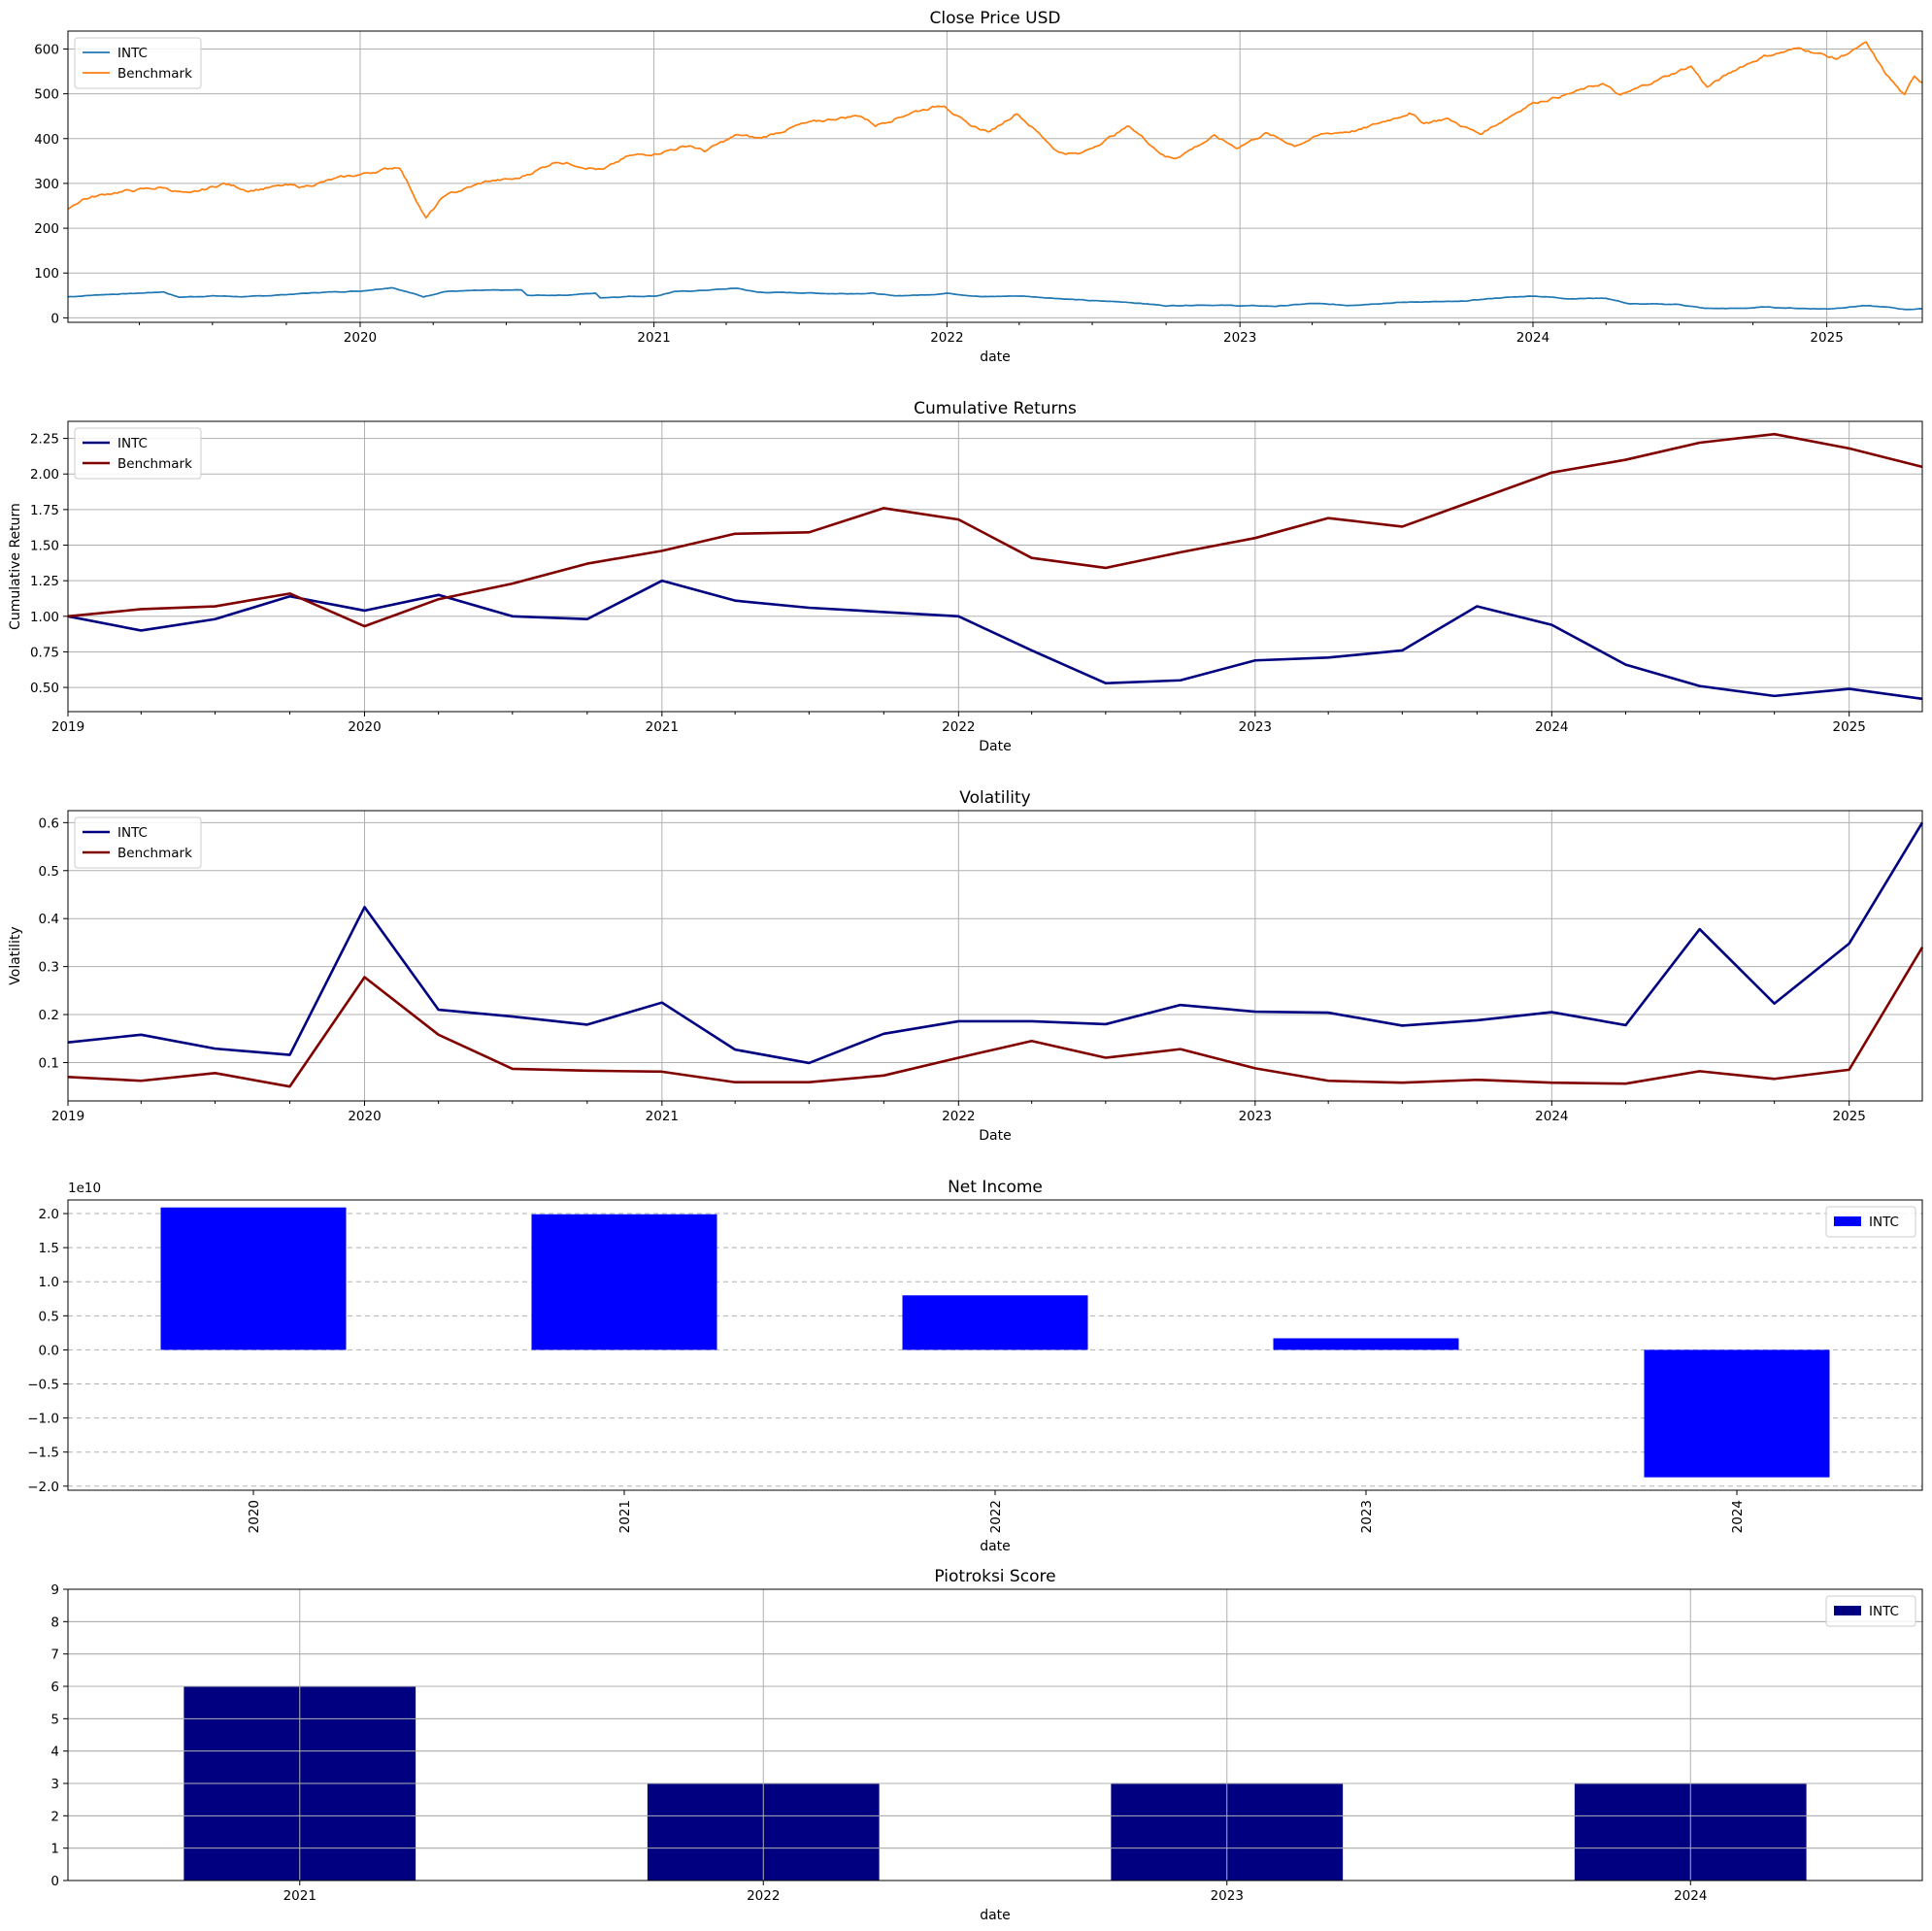 The width and height of the screenshot is (1932, 1931). What do you see at coordinates (45, 511) in the screenshot?
I see `y-tick-label: 1.75` at bounding box center [45, 511].